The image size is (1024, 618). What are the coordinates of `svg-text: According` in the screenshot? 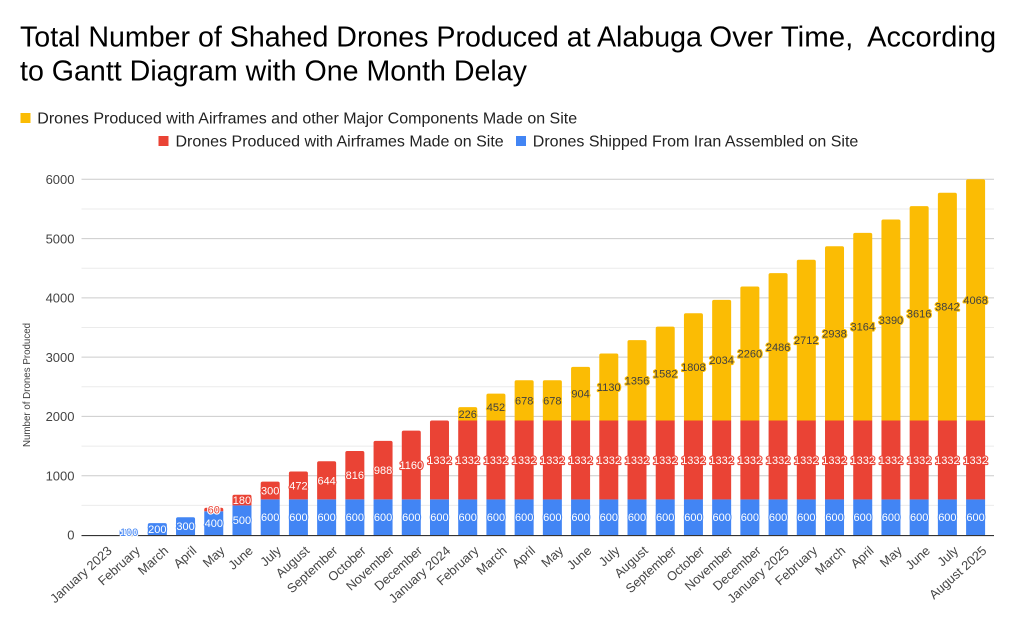 It's located at (931, 38).